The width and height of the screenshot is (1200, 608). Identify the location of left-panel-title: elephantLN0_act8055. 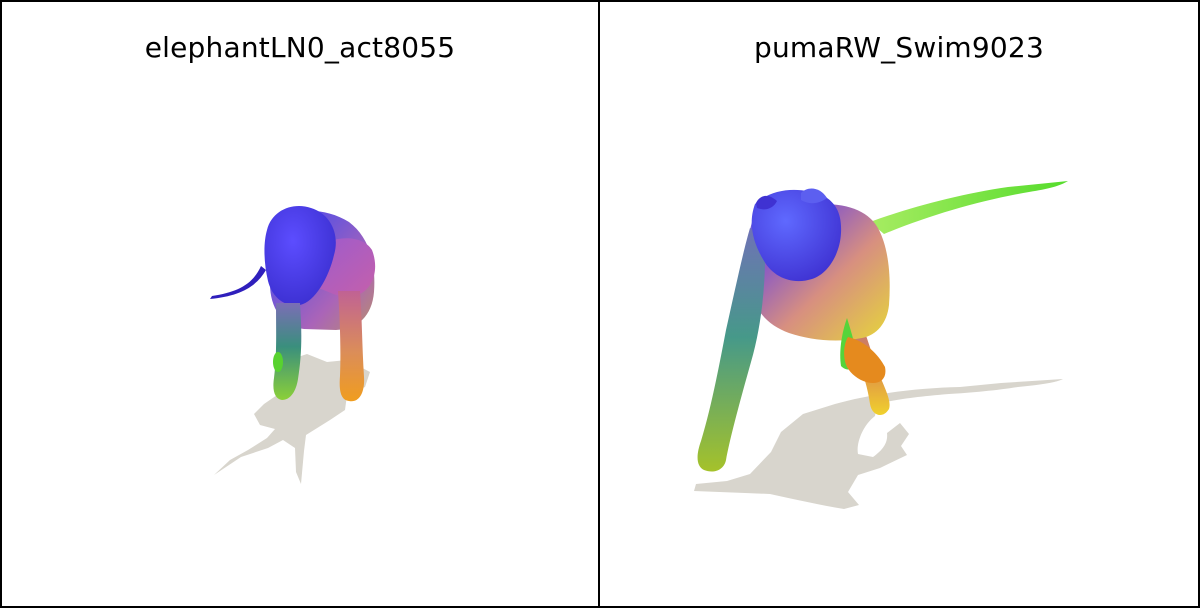
(300, 47).